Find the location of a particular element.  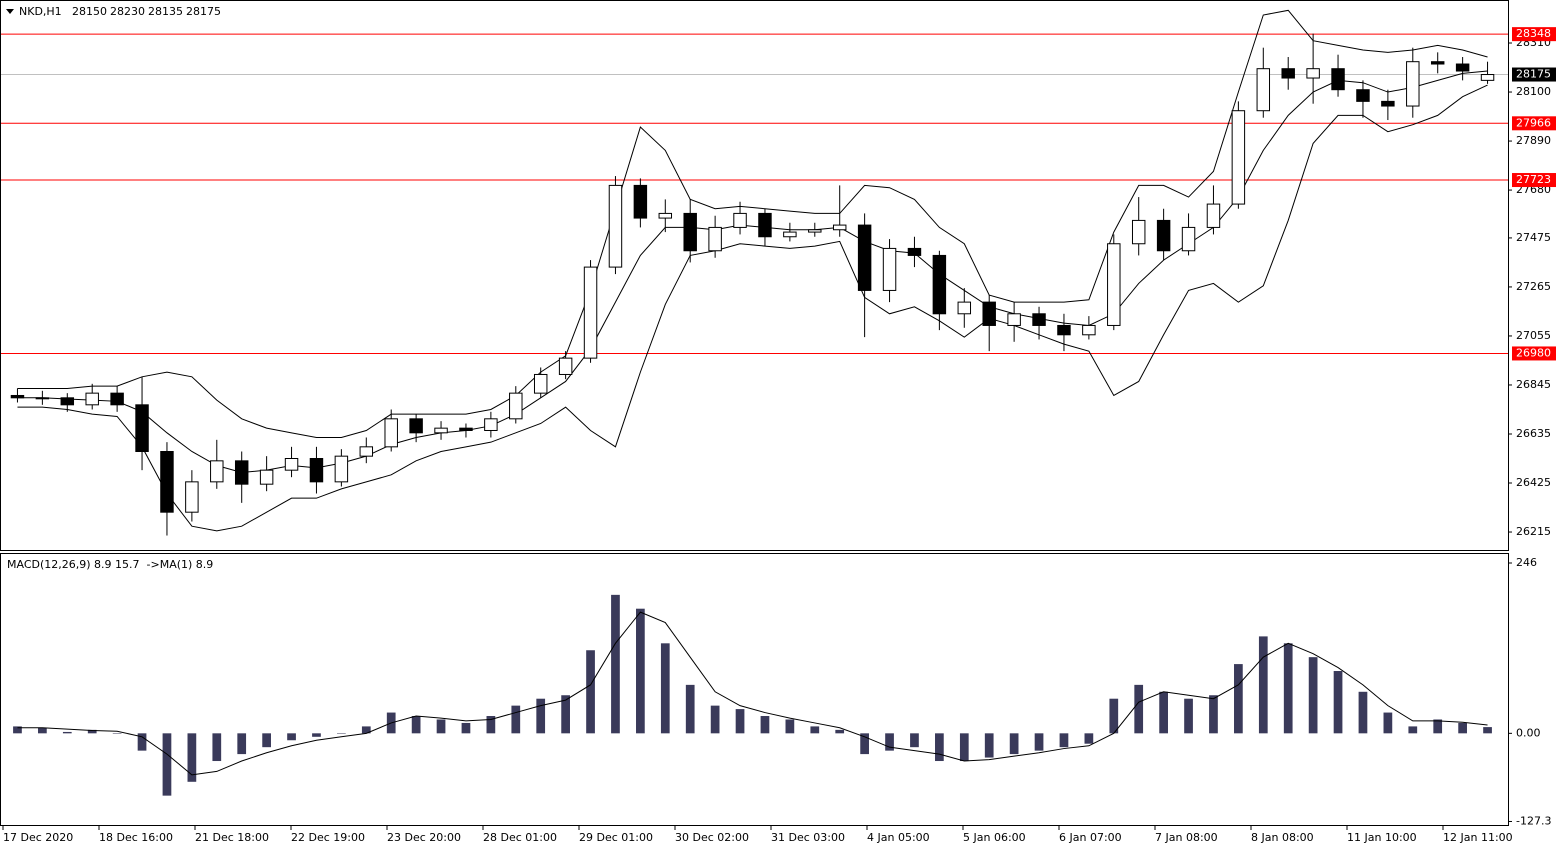

x-tick-label: 30 Dec 02:00 is located at coordinates (712, 837).